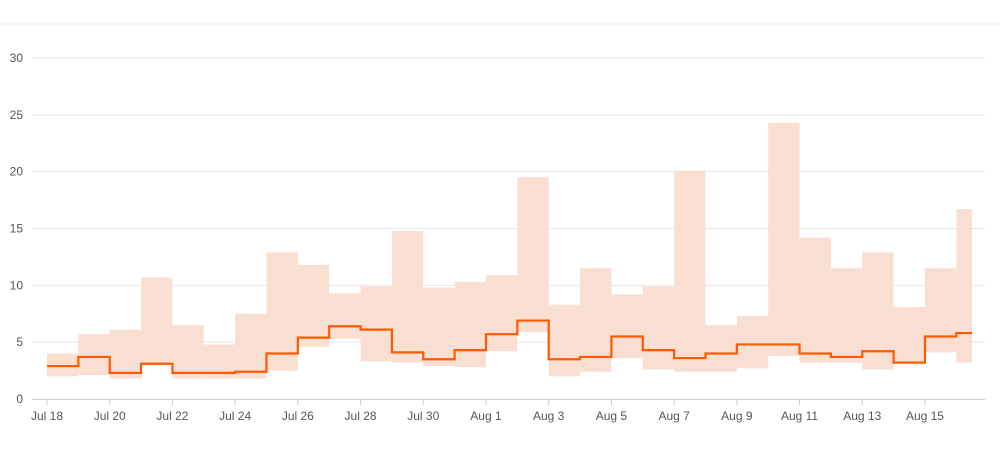 The width and height of the screenshot is (1000, 474). Describe the element at coordinates (737, 416) in the screenshot. I see `x-tick-label-11: Aug 9` at that location.